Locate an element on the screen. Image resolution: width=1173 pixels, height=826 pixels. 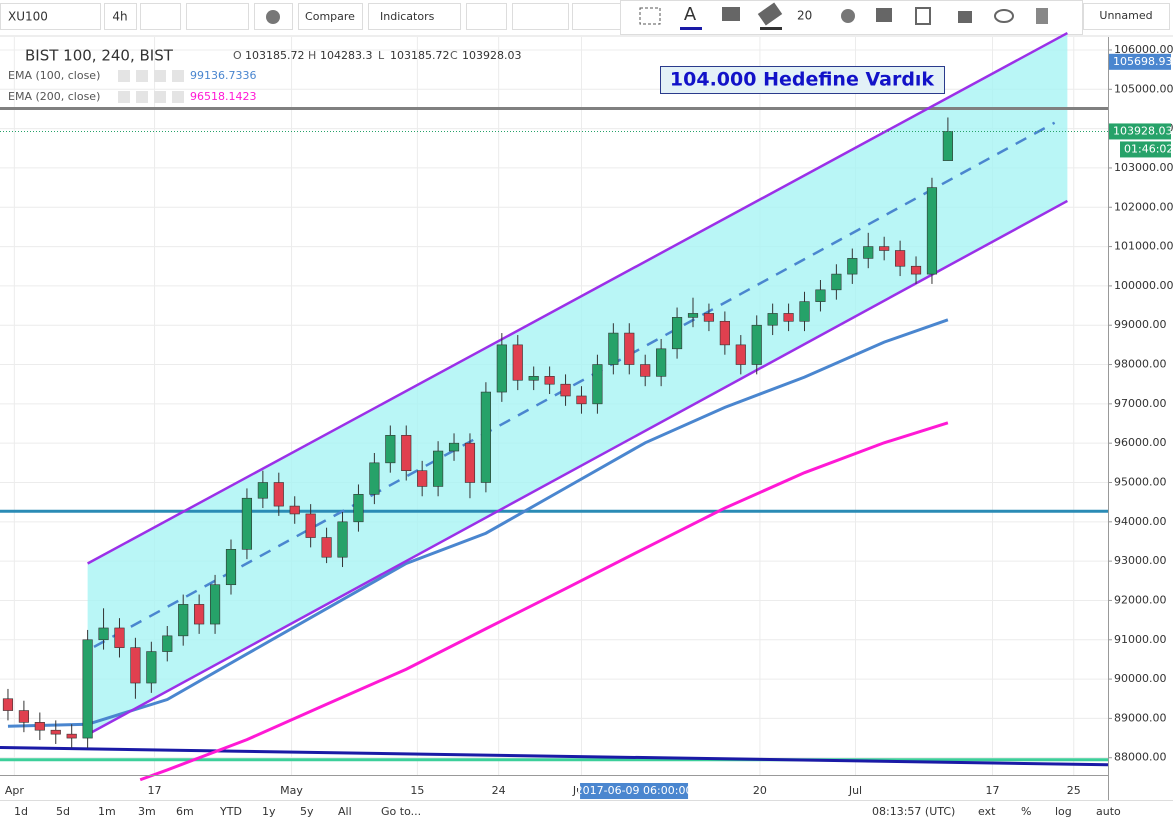
axis-option: auto is located at coordinates (1108, 811).